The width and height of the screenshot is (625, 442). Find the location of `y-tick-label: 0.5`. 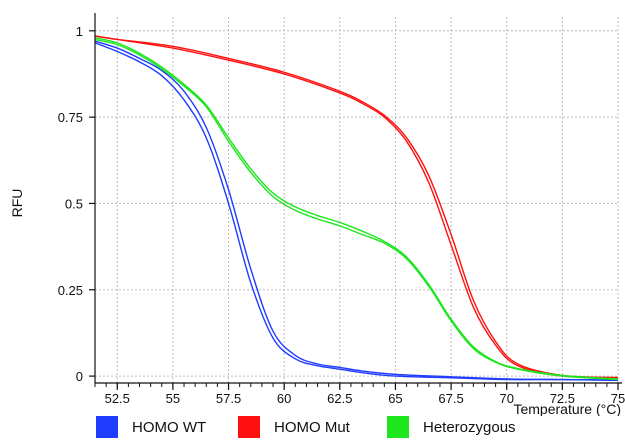

y-tick-label: 0.5 is located at coordinates (74, 203).